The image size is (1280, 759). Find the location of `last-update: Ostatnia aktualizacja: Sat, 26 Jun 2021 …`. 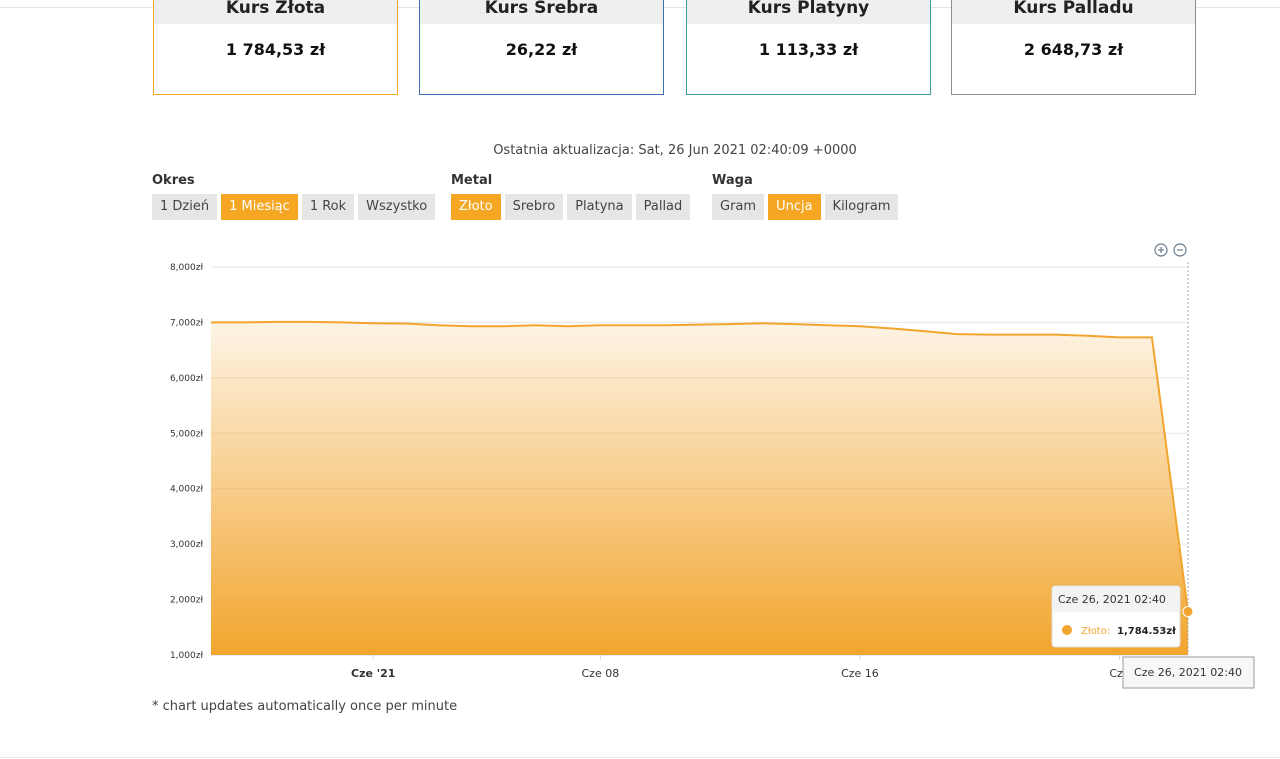

last-update: Ostatnia aktualizacja: Sat, 26 Jun 2021 … is located at coordinates (675, 150).